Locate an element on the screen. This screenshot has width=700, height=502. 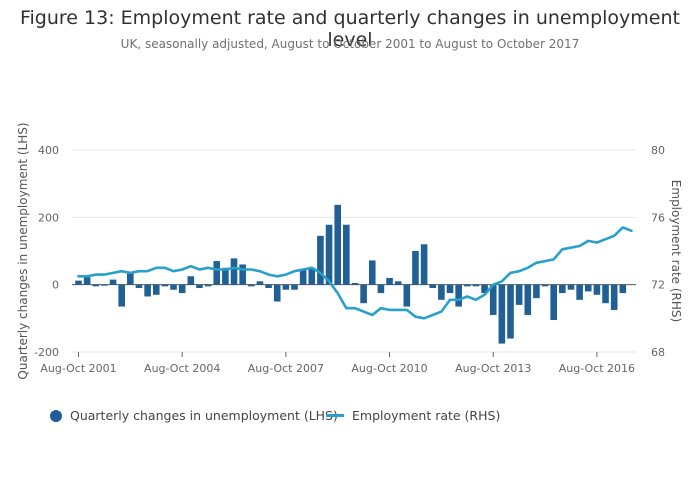
y-right-tick-label: 80 is located at coordinates (658, 150).